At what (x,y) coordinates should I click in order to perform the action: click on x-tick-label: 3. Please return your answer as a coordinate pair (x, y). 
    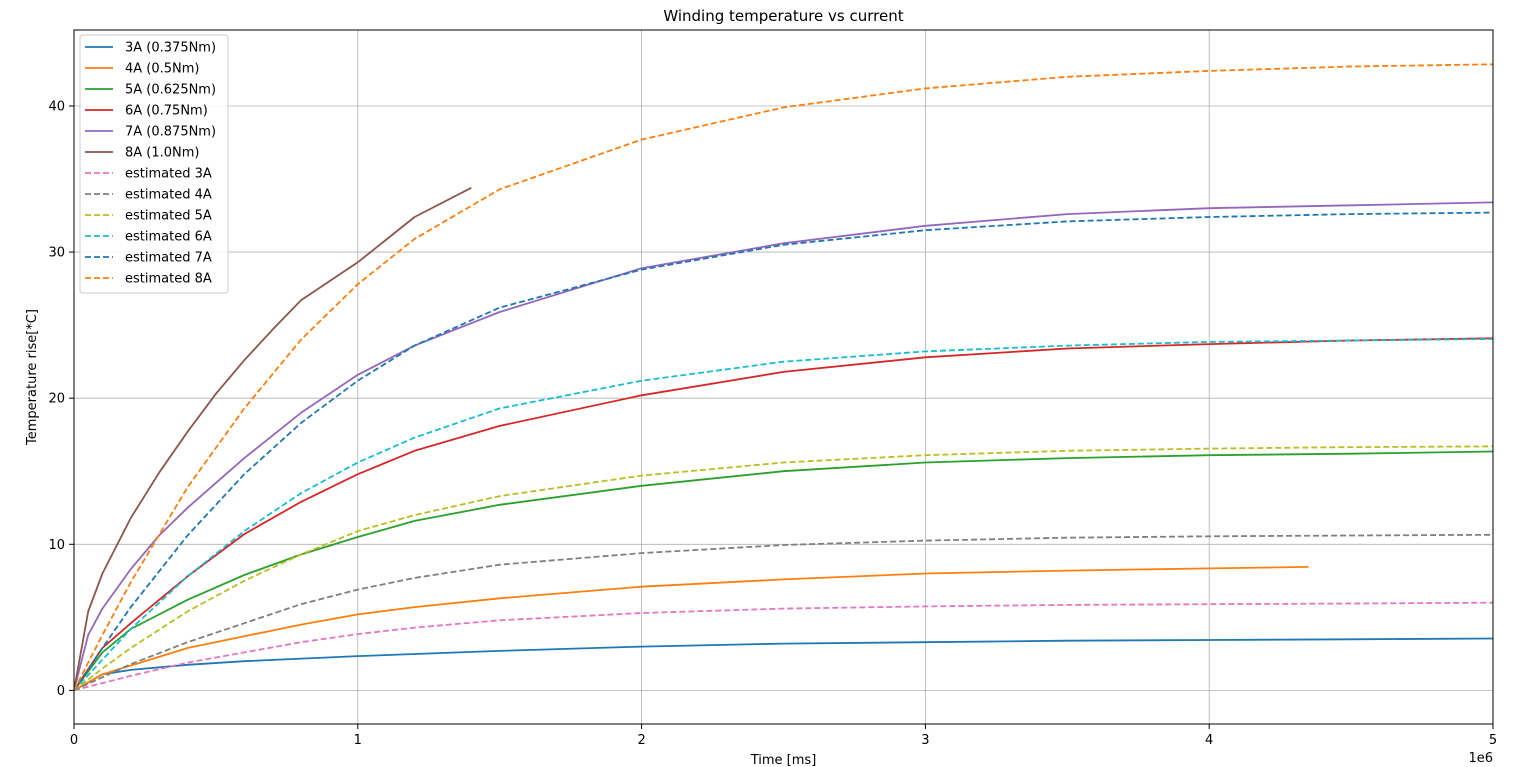
    Looking at the image, I should click on (925, 740).